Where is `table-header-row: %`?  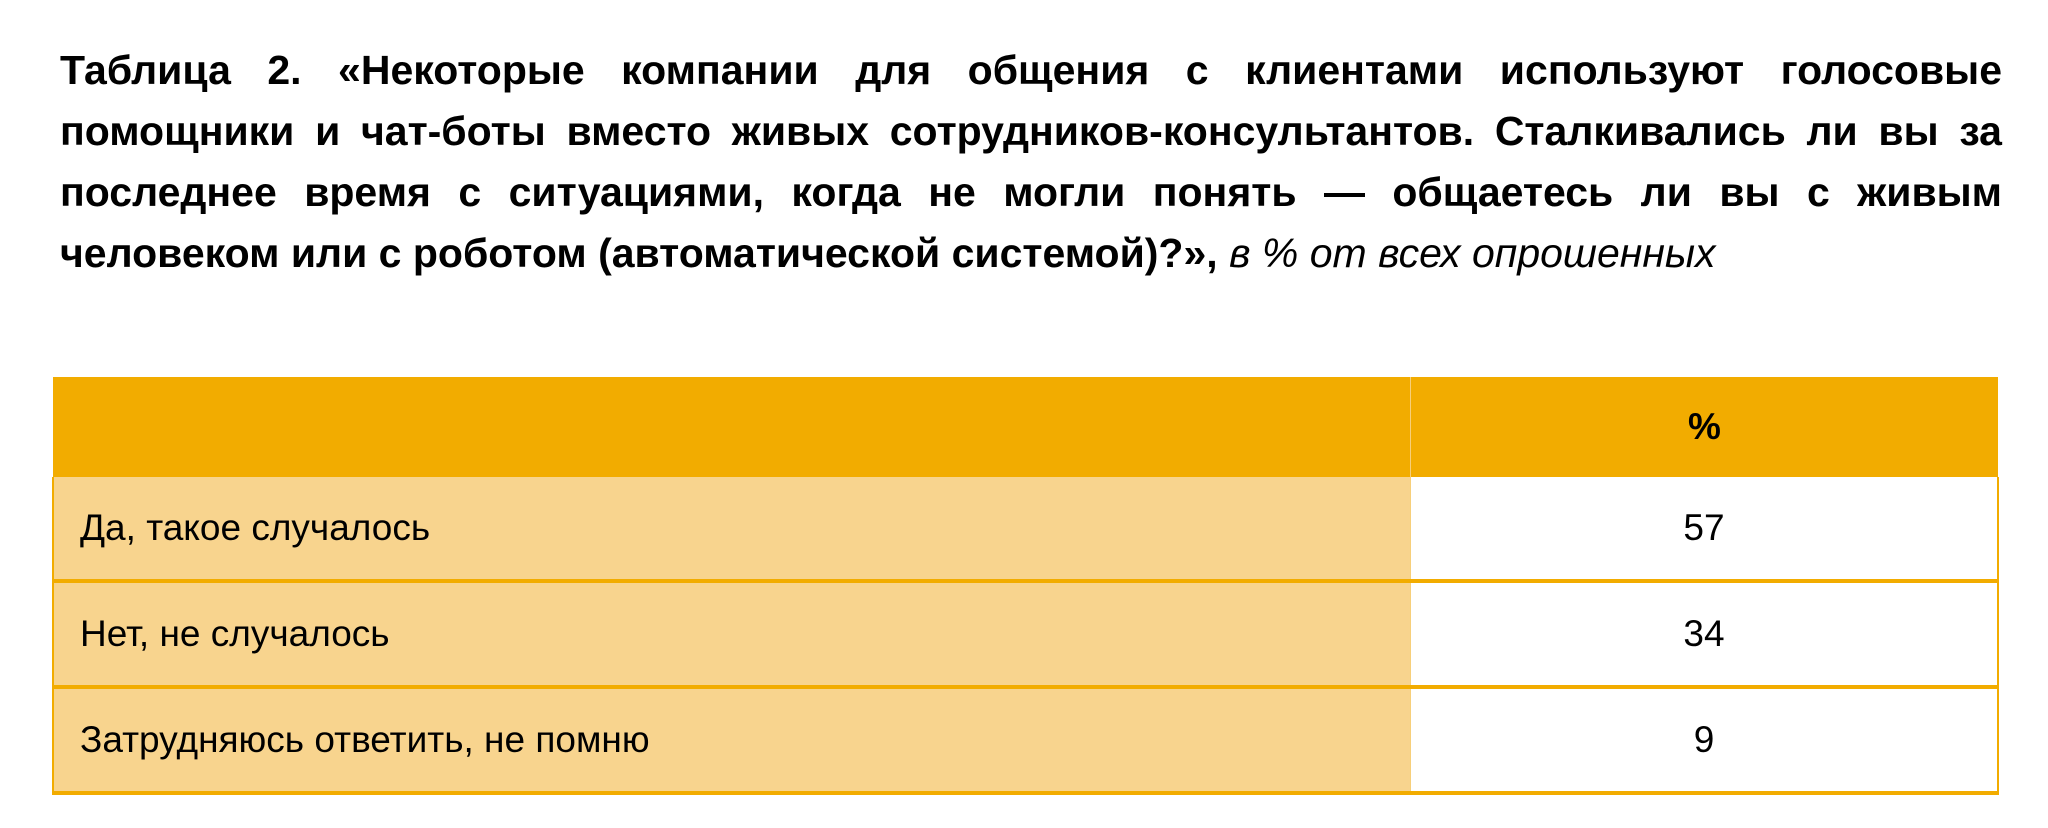 table-header-row: % is located at coordinates (1025, 427).